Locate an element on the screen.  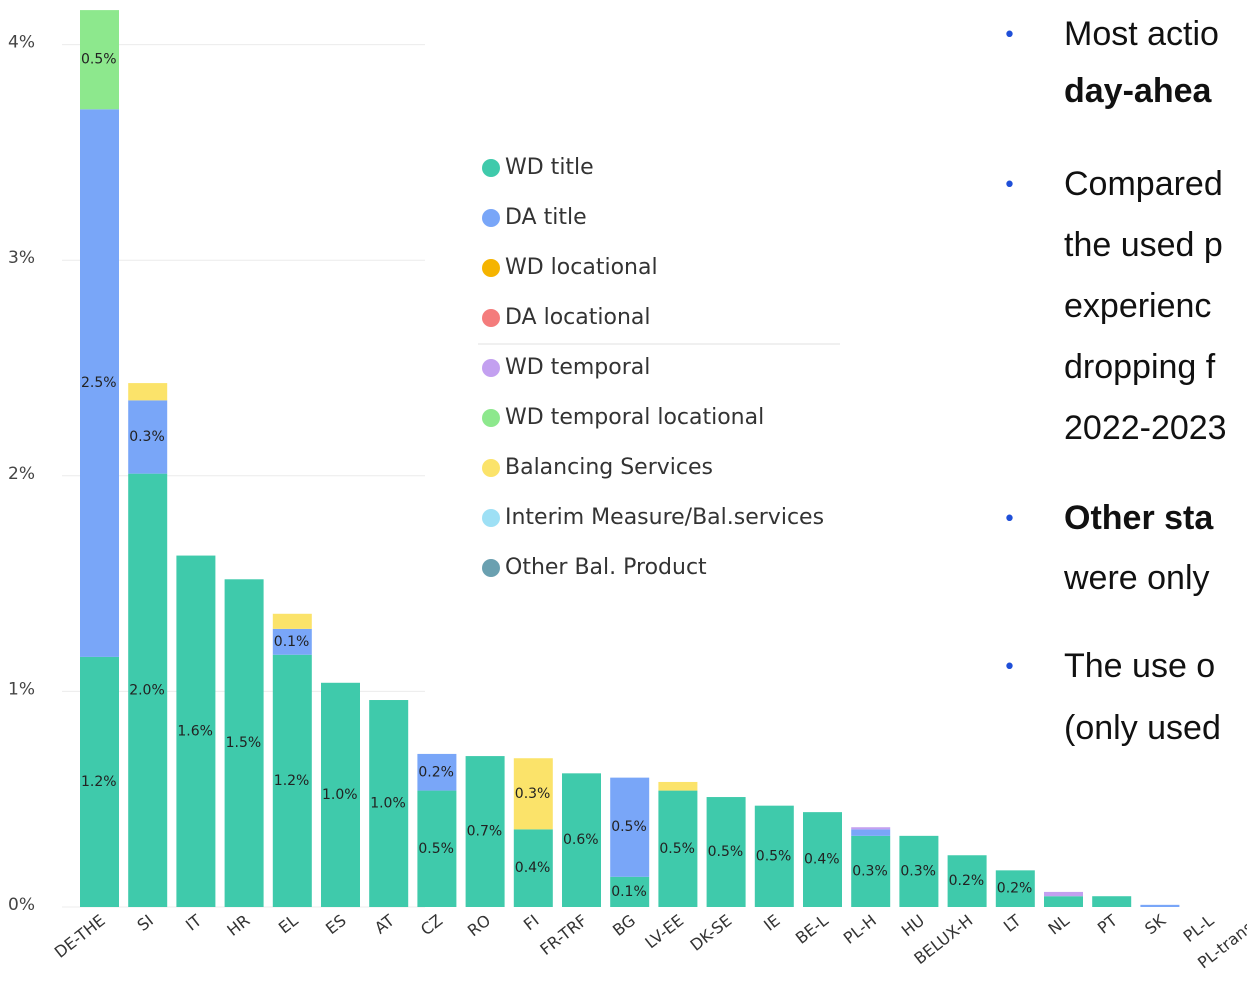
bullet-text: were only is located at coordinates (1136, 578).